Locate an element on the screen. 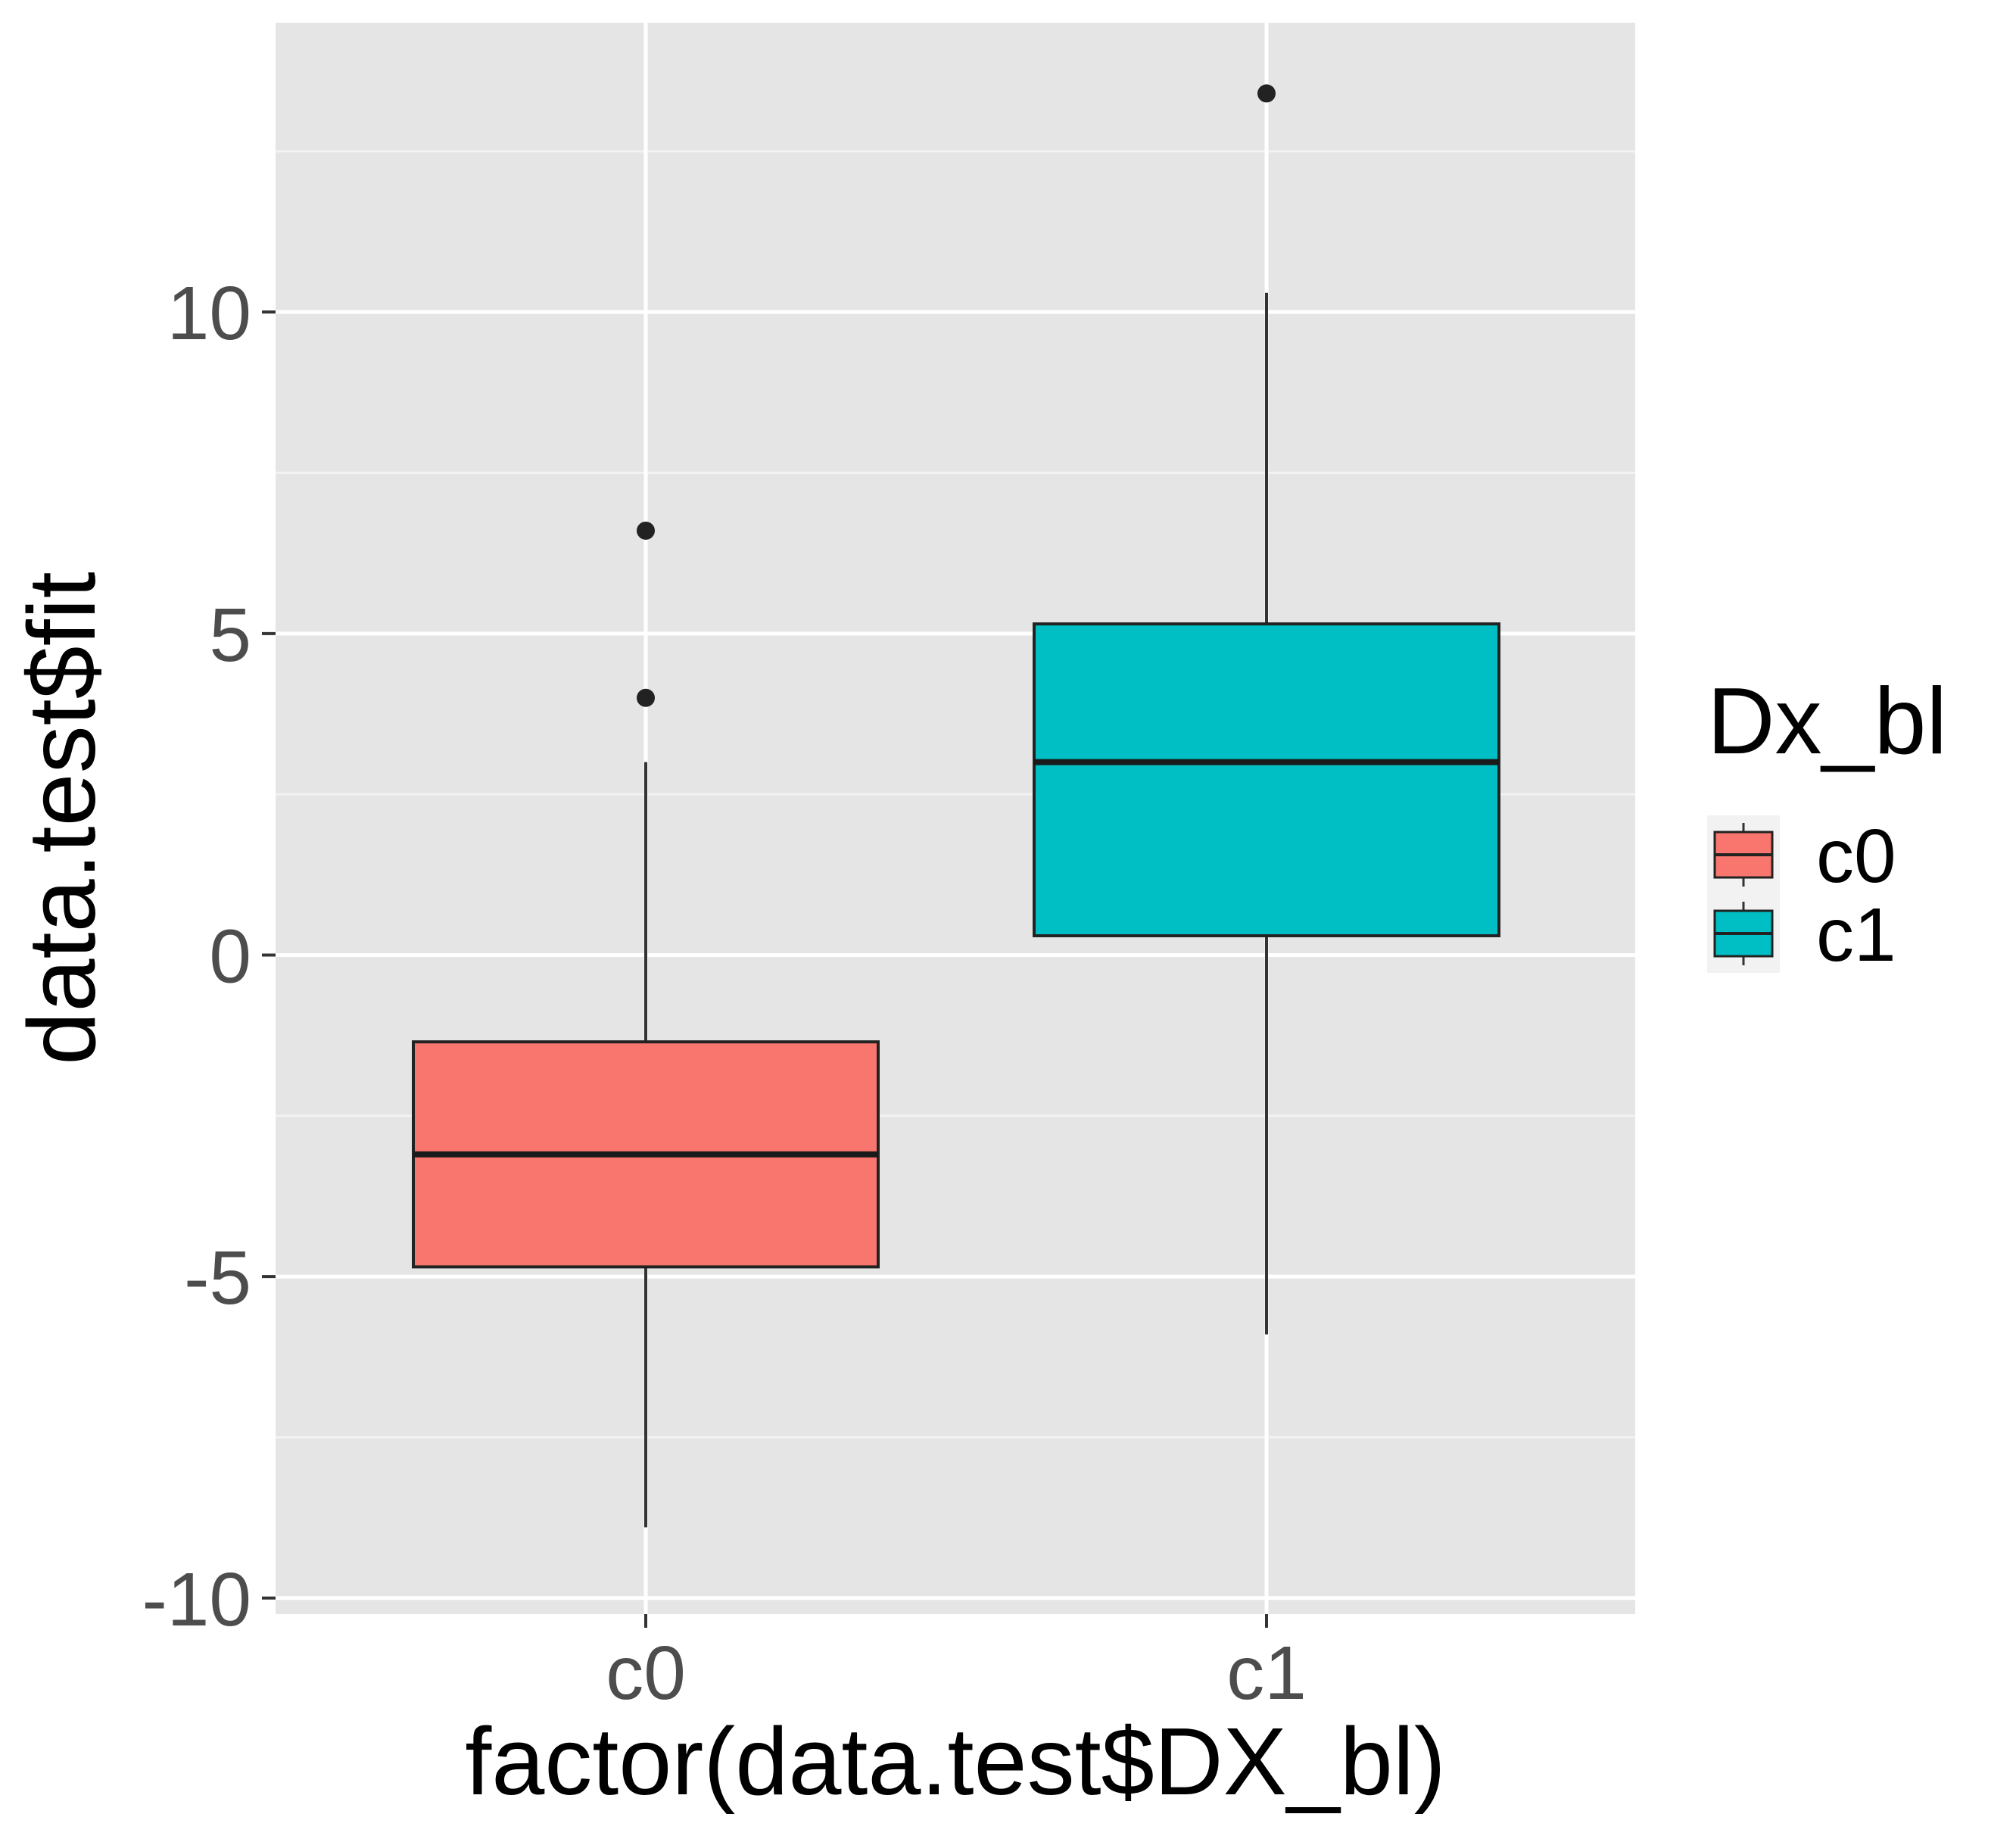  y-axis: -10 -5 0 5 10 is located at coordinates (209, 956).